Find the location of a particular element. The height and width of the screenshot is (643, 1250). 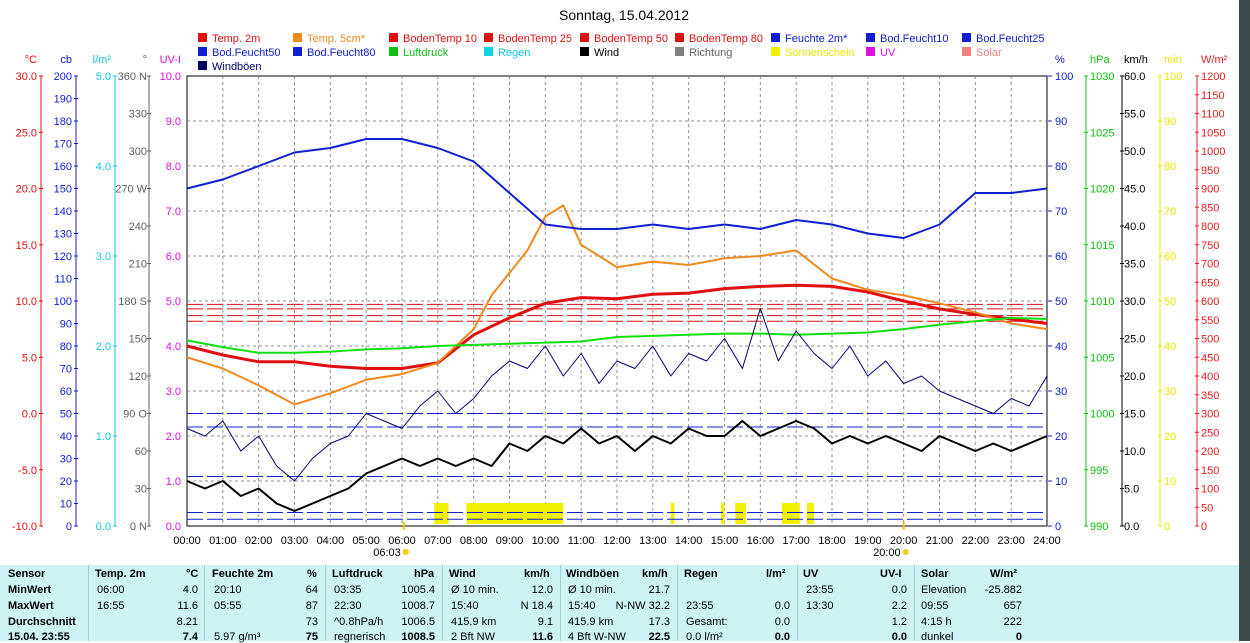

stat-regen_v: 0.0 is located at coordinates (782, 606).